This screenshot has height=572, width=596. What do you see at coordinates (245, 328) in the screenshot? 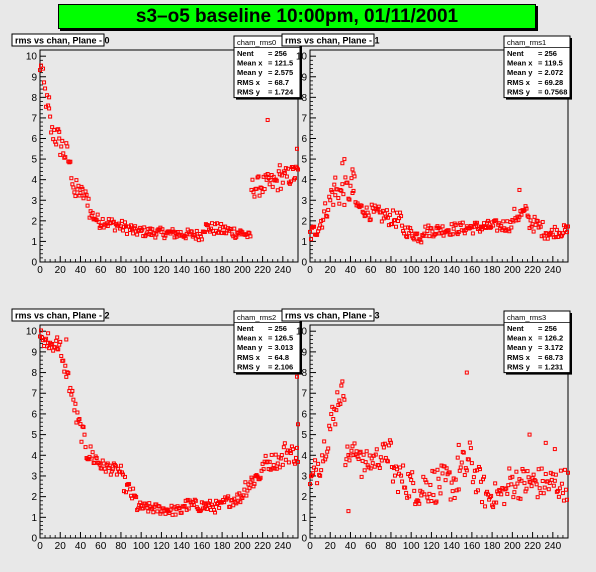
I see `stats-label: Nent` at bounding box center [245, 328].